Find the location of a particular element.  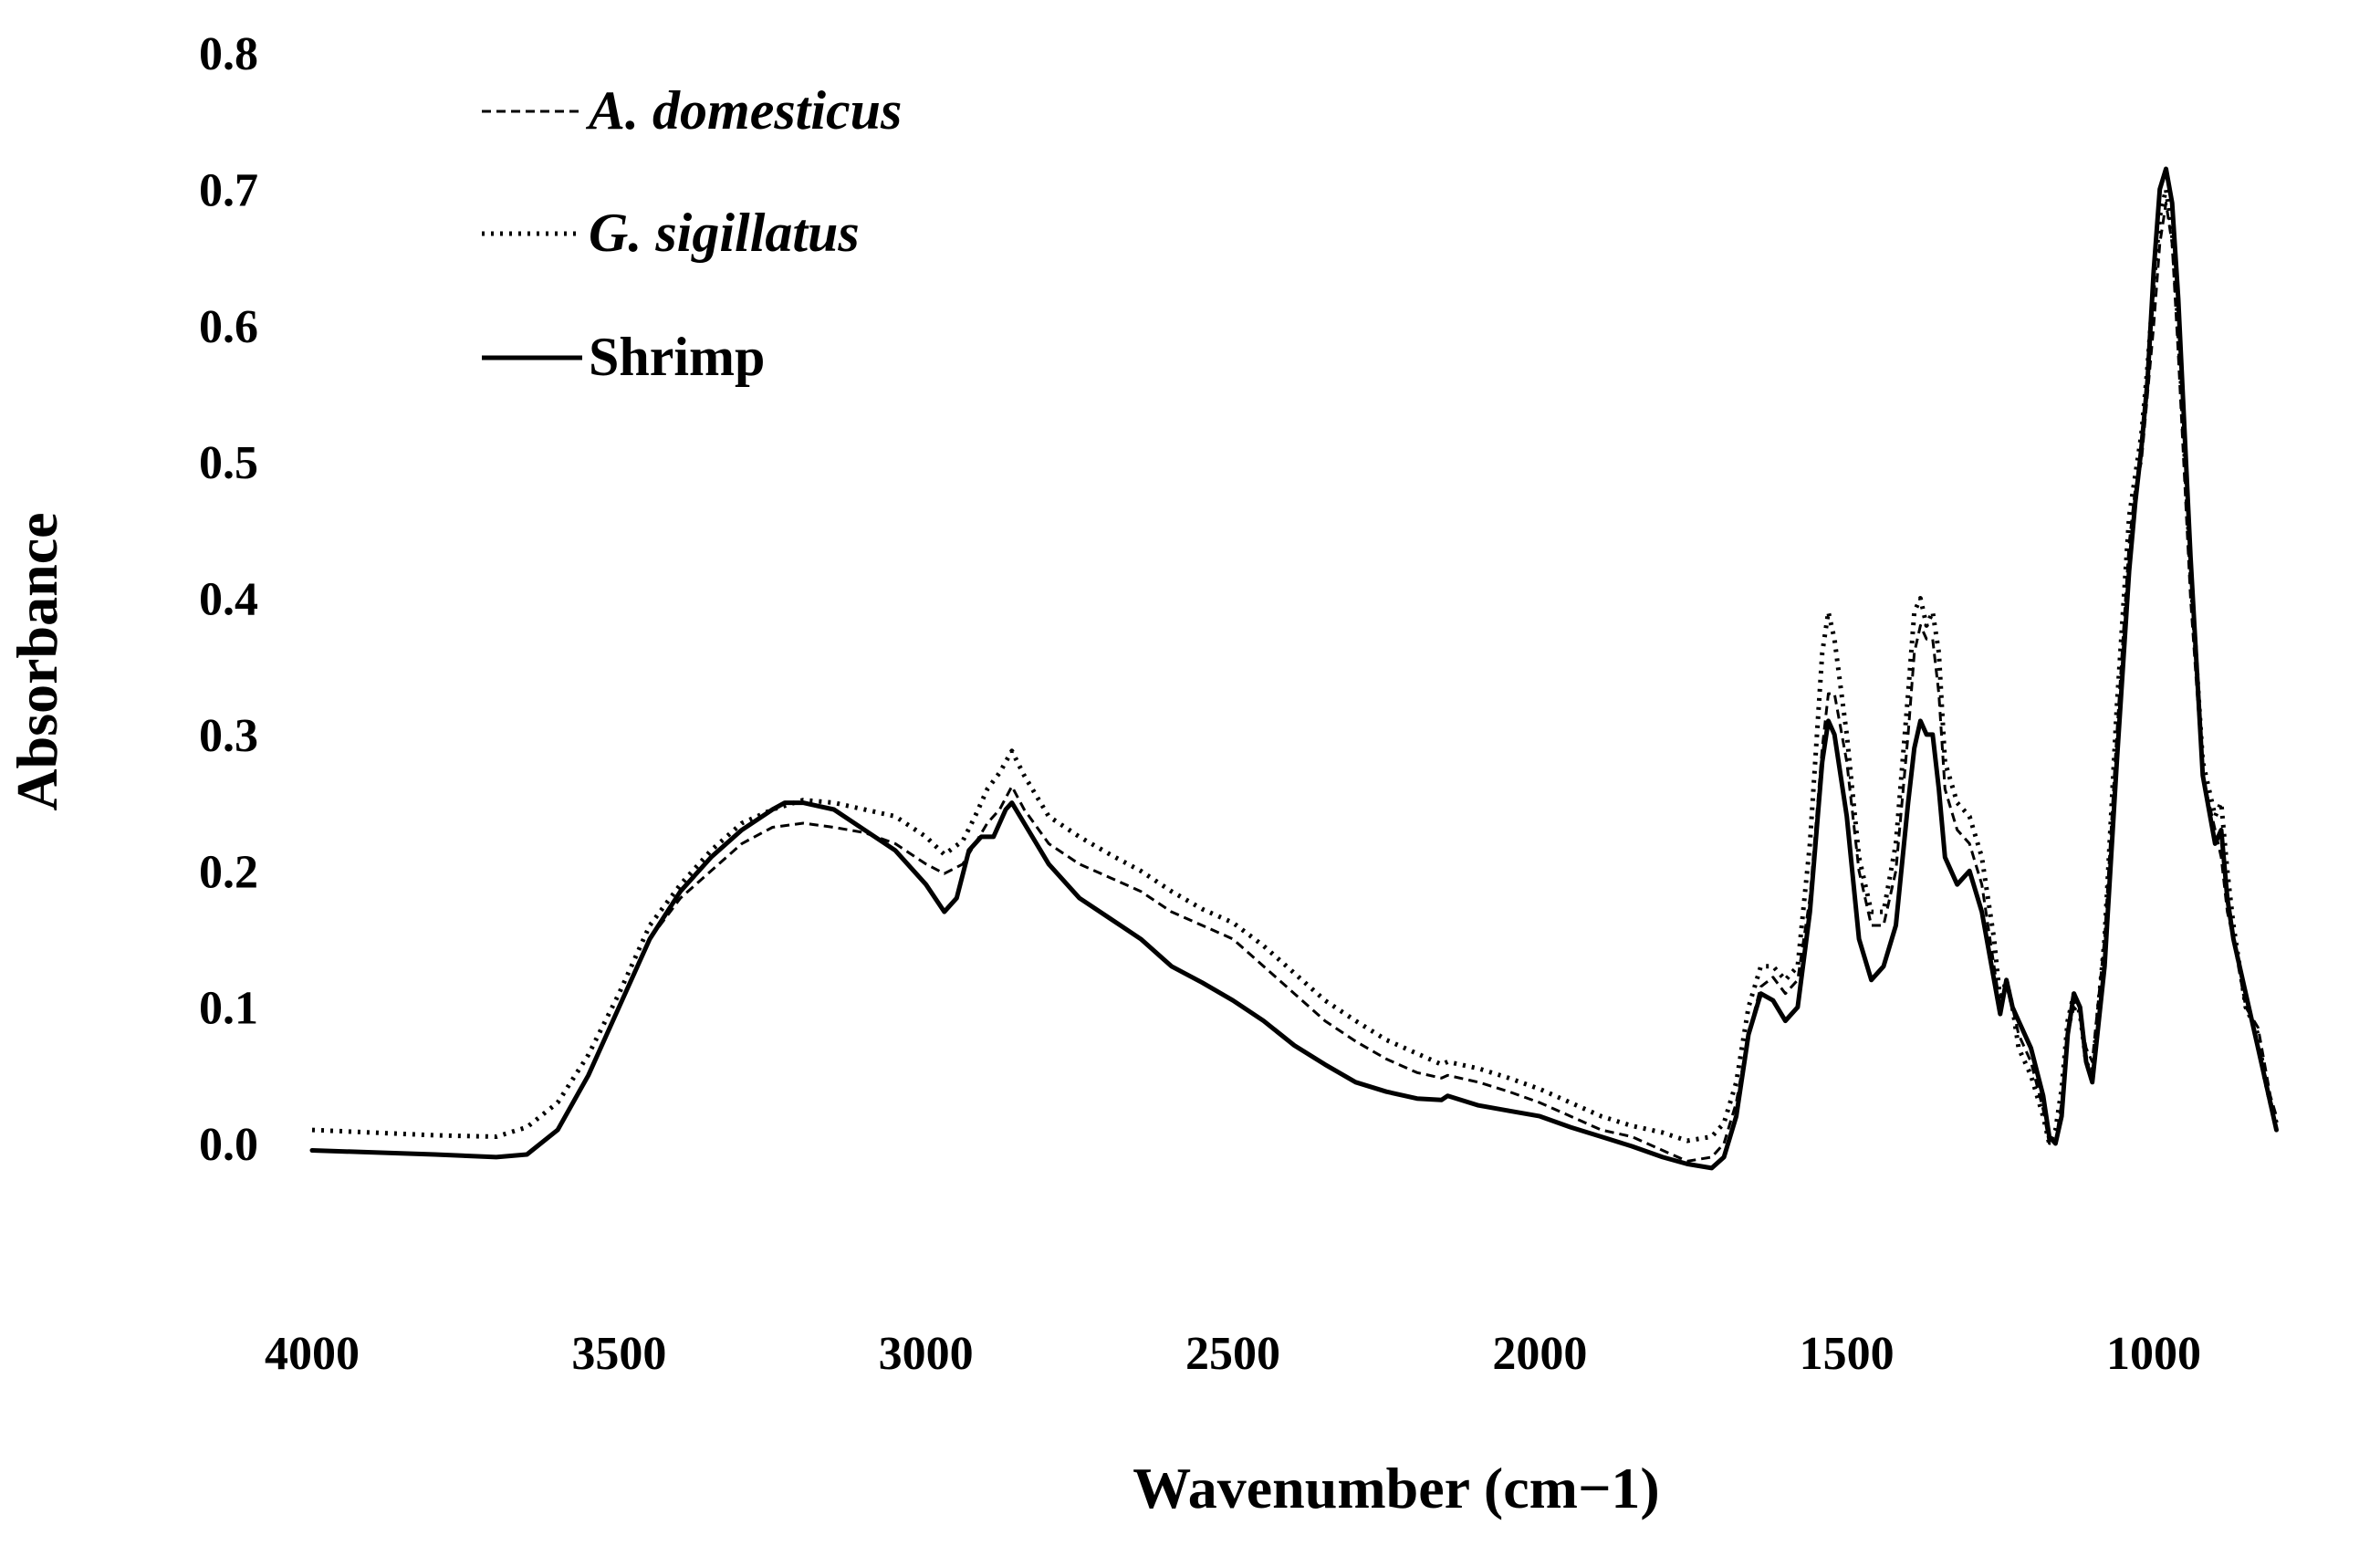

x-tick-label: 2000 is located at coordinates (1539, 1354).